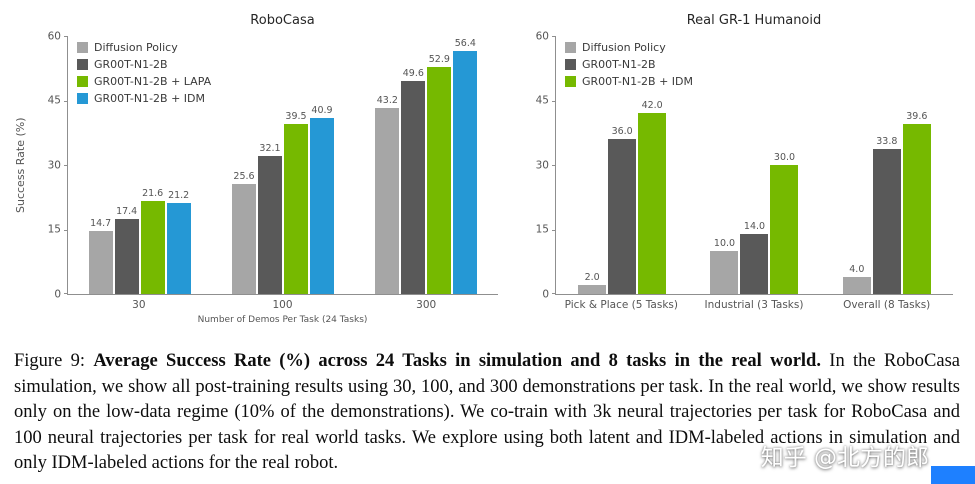 This screenshot has width=975, height=484. I want to click on bar: 30.0, so click(784, 223).